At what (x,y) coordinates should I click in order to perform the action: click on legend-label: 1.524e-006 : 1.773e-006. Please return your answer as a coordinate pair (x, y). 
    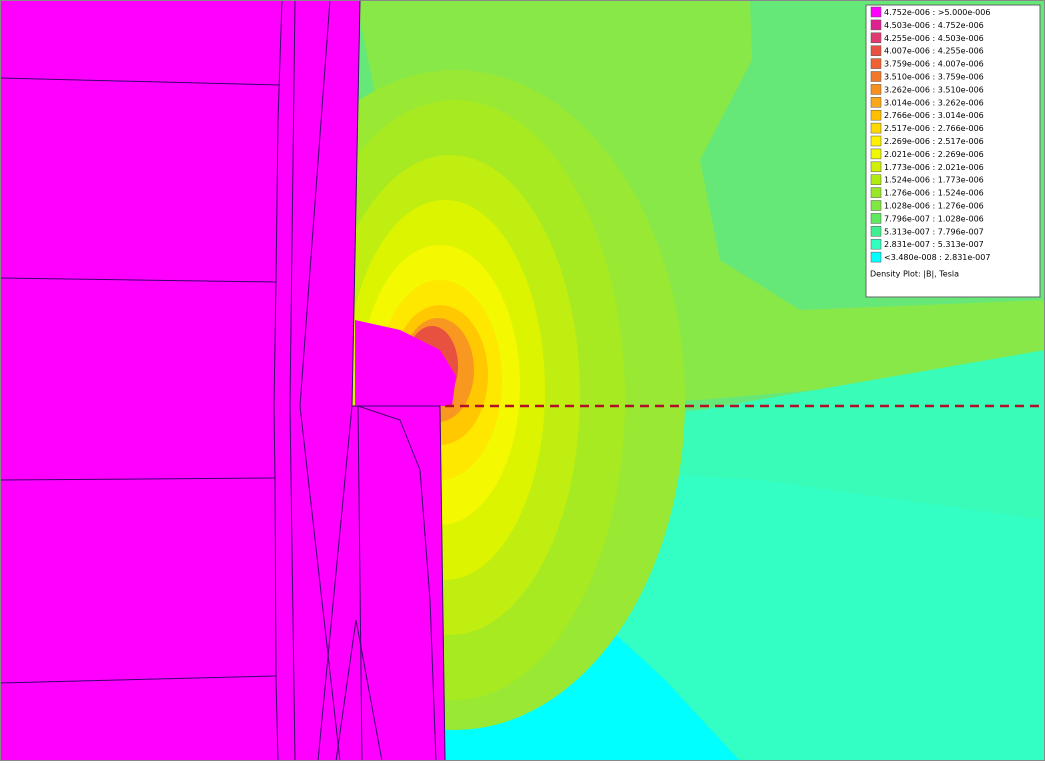
    Looking at the image, I should click on (934, 180).